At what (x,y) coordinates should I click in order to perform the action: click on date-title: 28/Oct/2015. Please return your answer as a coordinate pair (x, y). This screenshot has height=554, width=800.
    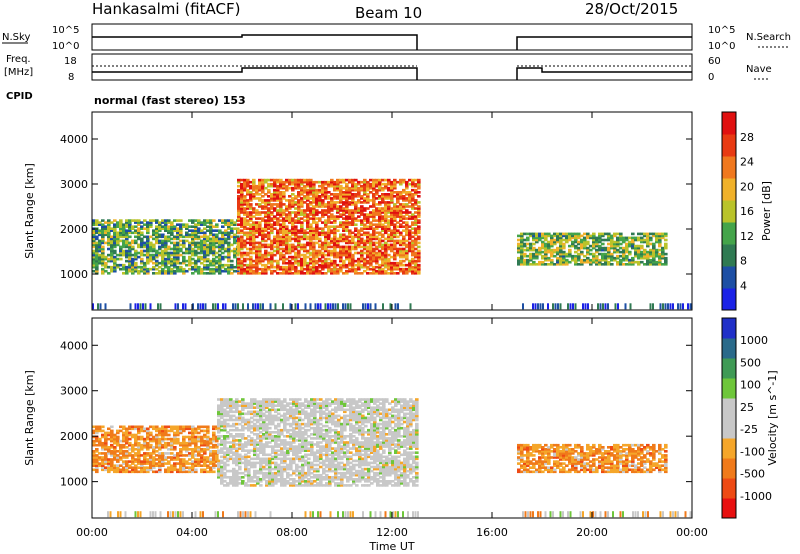
    Looking at the image, I should click on (631, 9).